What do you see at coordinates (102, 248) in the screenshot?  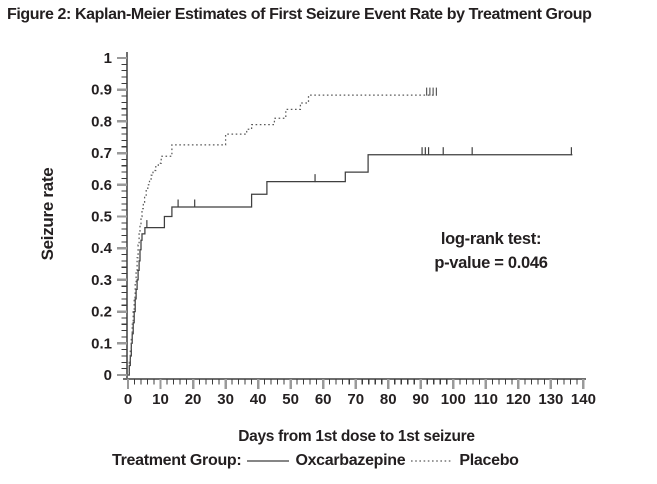 I see `y-tick-label: 0.4` at bounding box center [102, 248].